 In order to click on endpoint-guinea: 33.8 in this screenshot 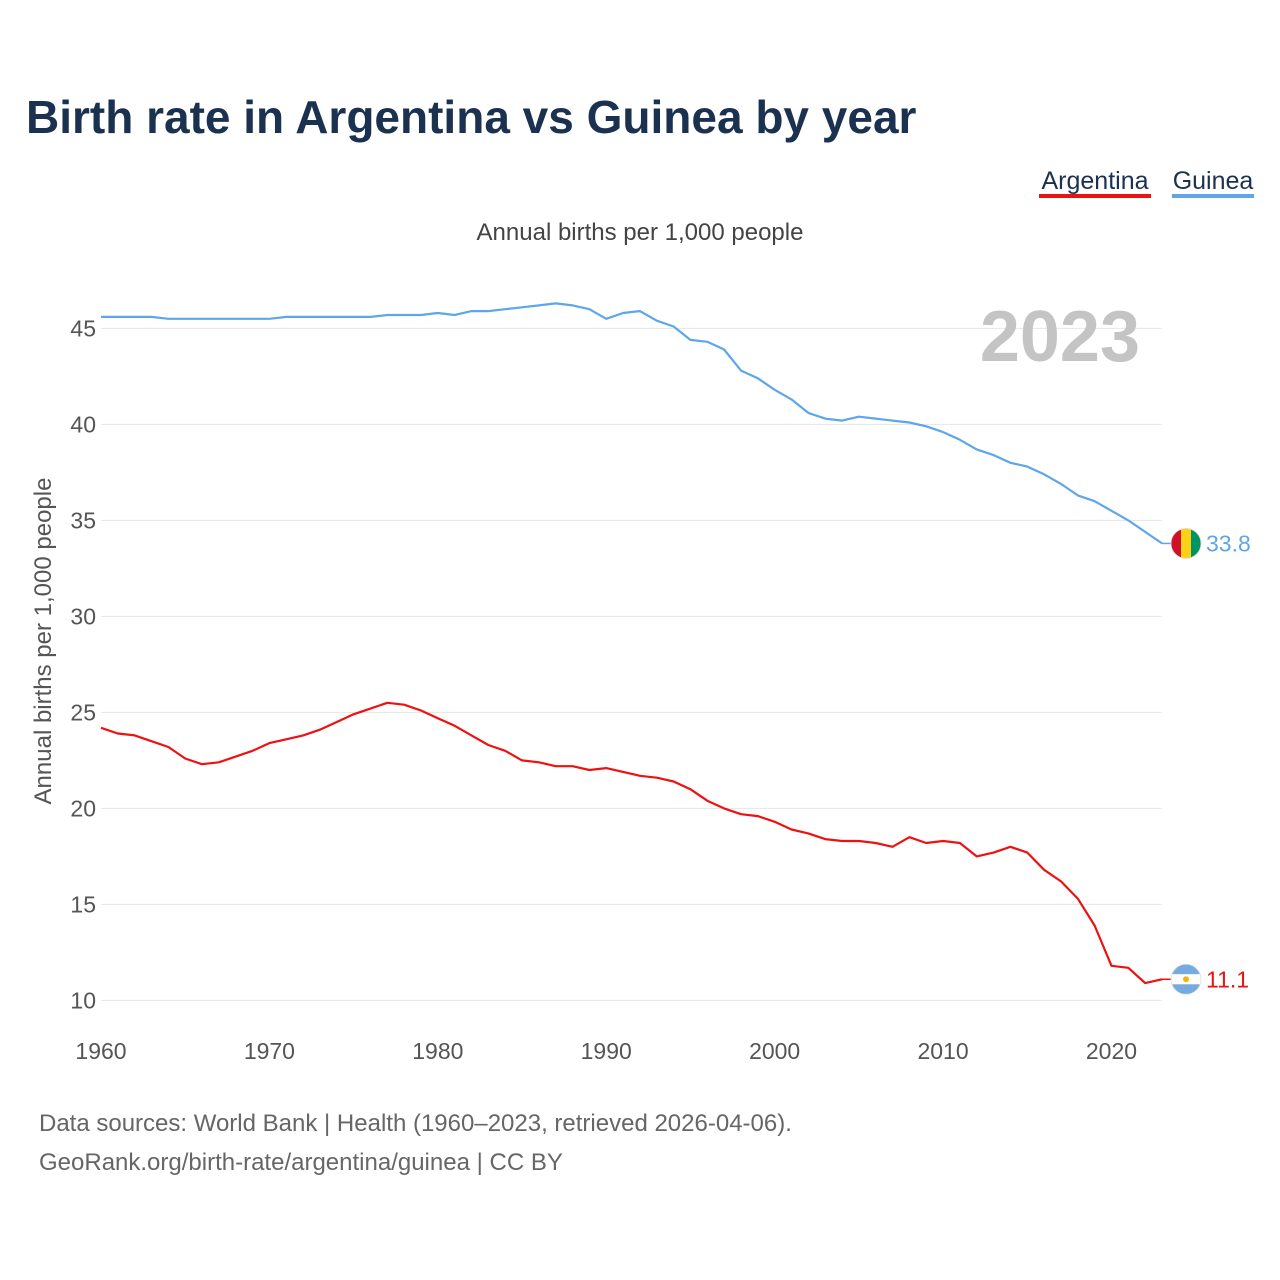, I will do `click(1206, 543)`.